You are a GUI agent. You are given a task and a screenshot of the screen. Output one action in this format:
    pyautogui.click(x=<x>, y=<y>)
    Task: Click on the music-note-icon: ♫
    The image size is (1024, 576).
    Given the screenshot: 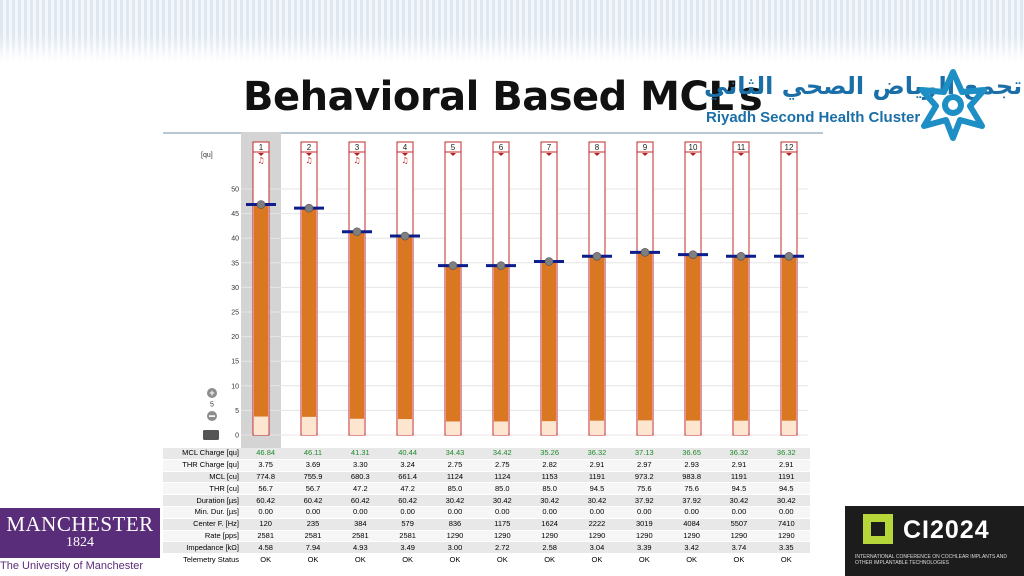 What is the action you would take?
    pyautogui.click(x=356, y=160)
    